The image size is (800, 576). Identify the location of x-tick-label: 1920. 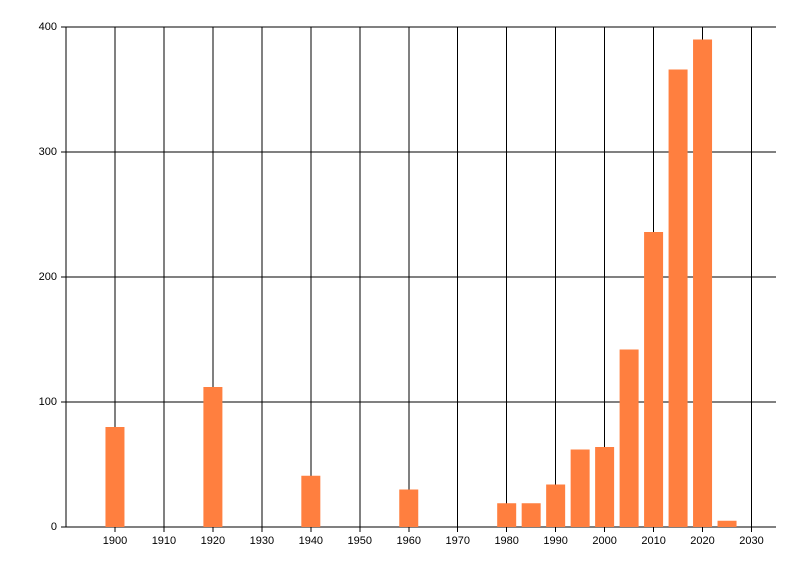
(213, 541).